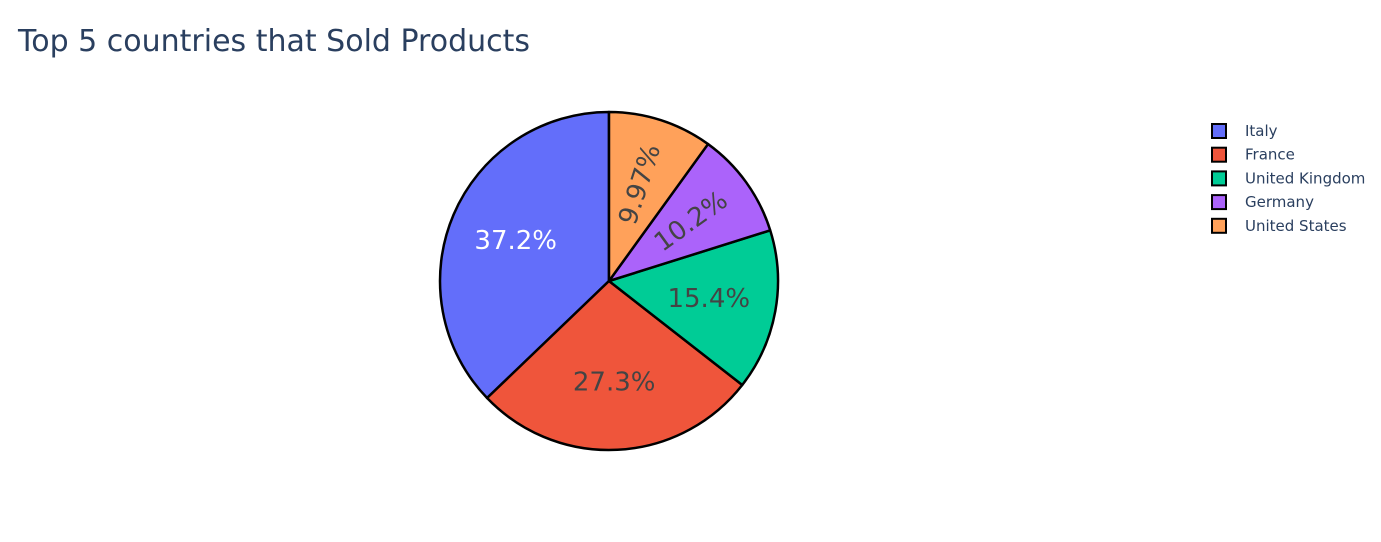 The image size is (1381, 542). What do you see at coordinates (1296, 226) in the screenshot?
I see `legend-label-united-states: United States` at bounding box center [1296, 226].